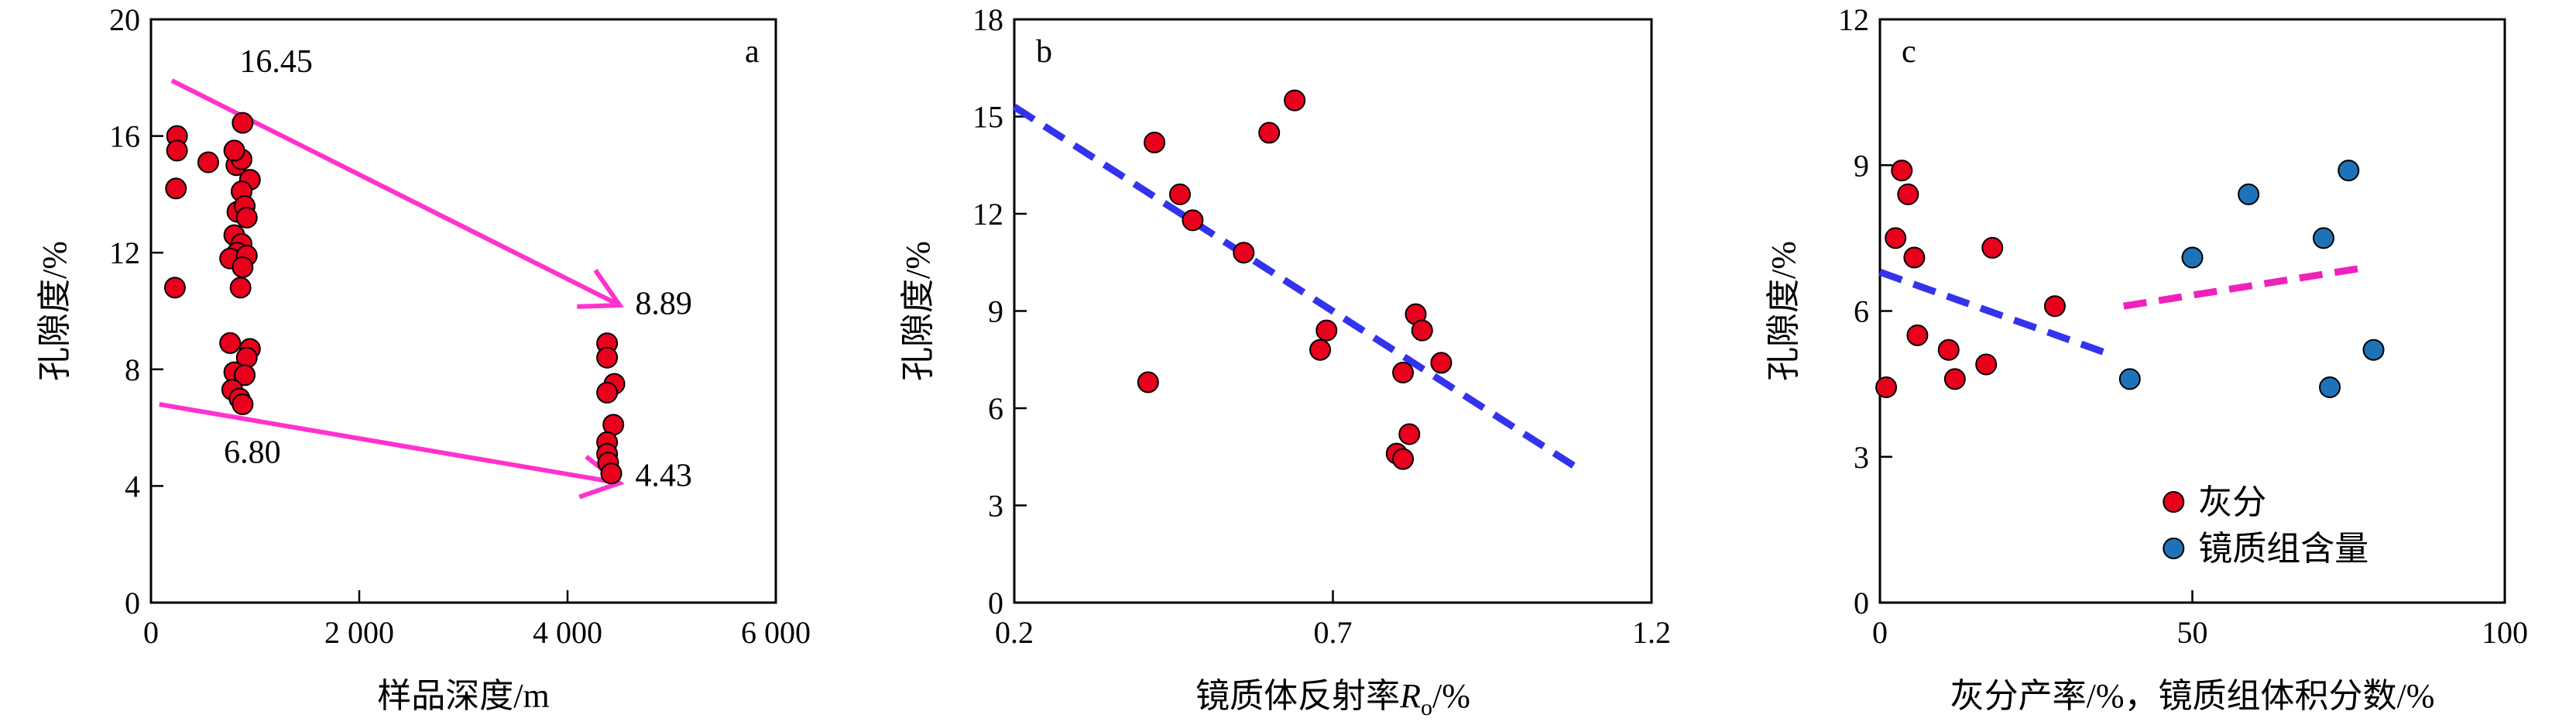 The height and width of the screenshot is (725, 2576). Describe the element at coordinates (1861, 311) in the screenshot. I see `y-tick-label-c: 6` at that location.